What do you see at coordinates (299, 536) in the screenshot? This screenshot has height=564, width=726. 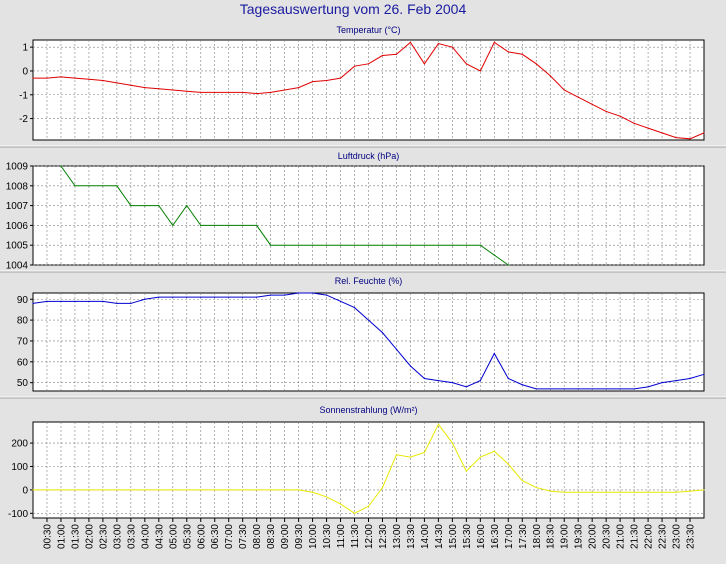 I see `x-tick-label: 09:30` at bounding box center [299, 536].